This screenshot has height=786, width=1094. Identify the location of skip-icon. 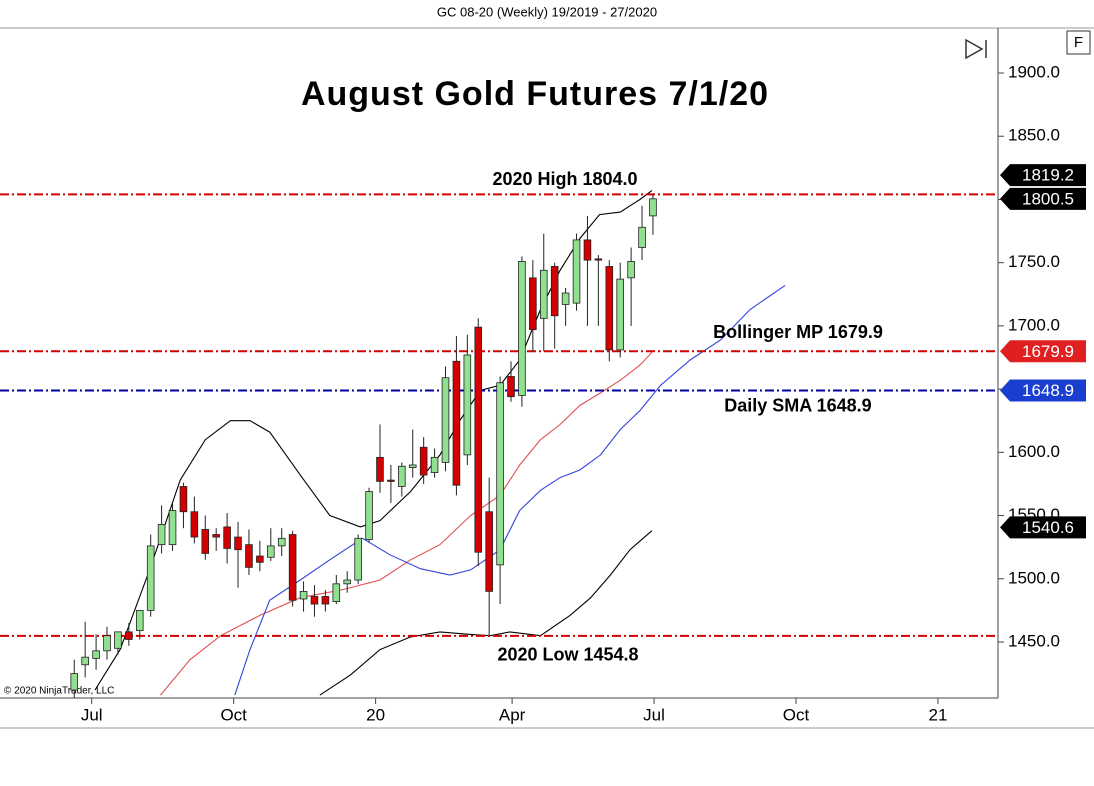
(976, 49).